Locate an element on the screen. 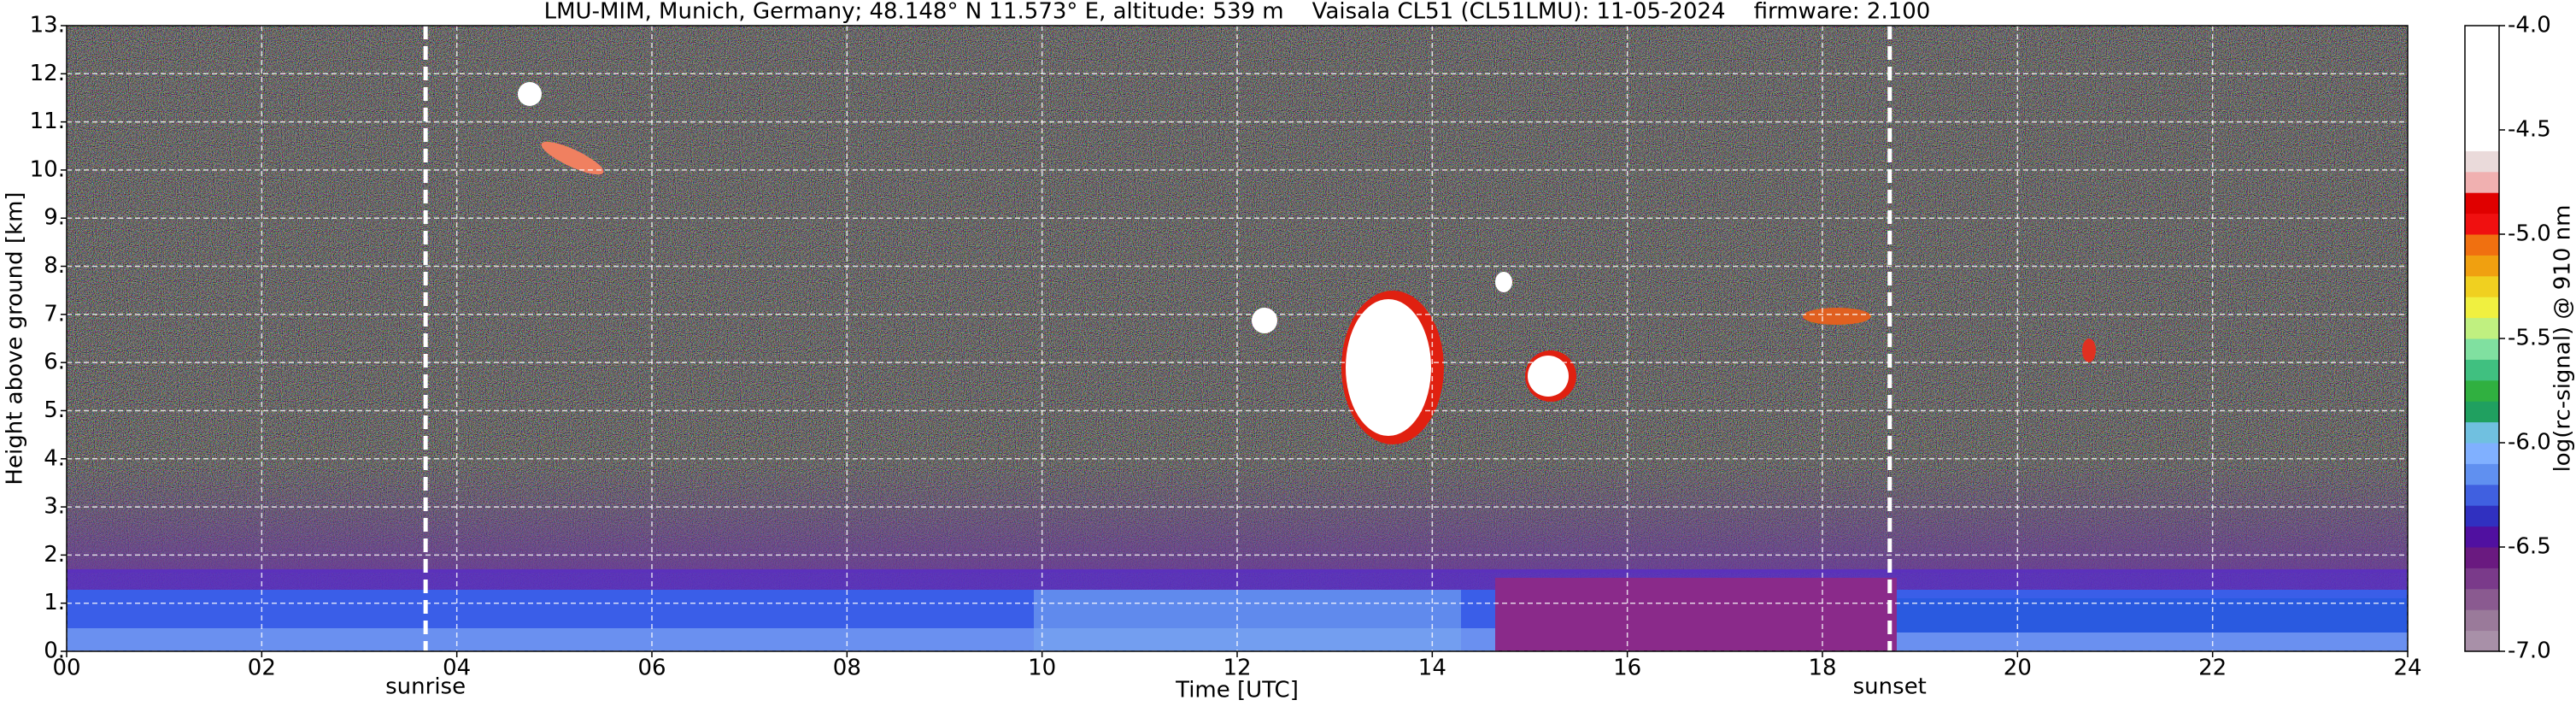 The image size is (2576, 706). y-tick-label: 0. is located at coordinates (54, 651).